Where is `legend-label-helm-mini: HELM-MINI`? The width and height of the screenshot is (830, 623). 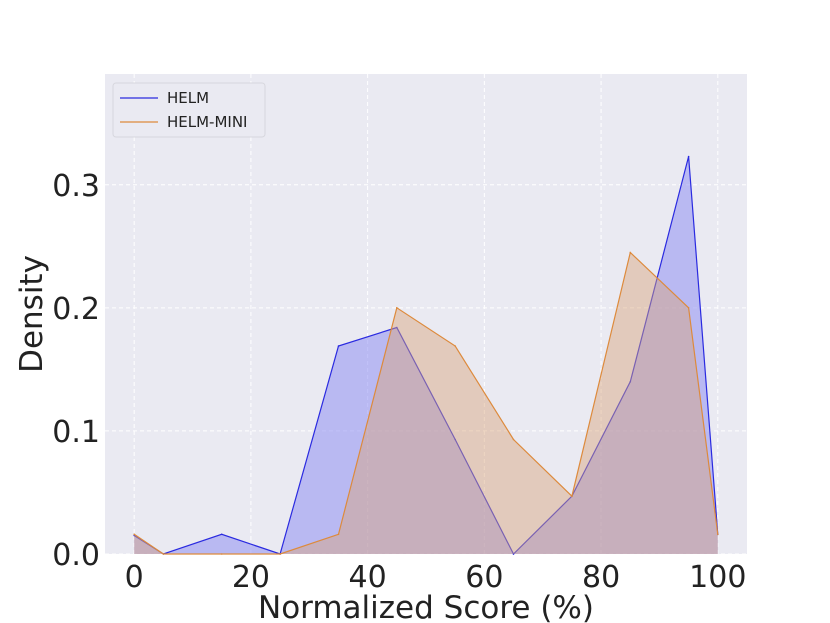
legend-label-helm-mini: HELM-MINI is located at coordinates (207, 122).